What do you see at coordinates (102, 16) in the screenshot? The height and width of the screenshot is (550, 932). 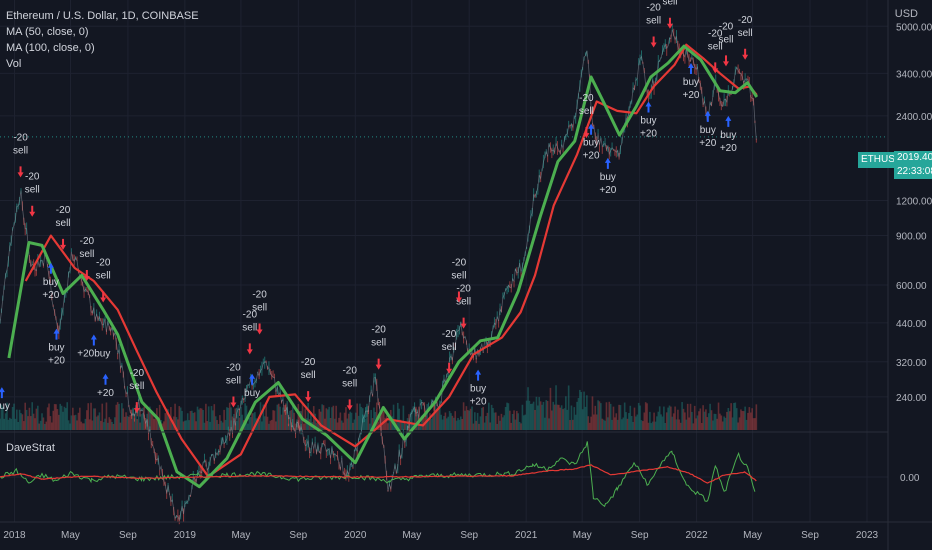 I see `symbol-title: Ethereum / U.S. Dollar, 1D, COINBASE` at bounding box center [102, 16].